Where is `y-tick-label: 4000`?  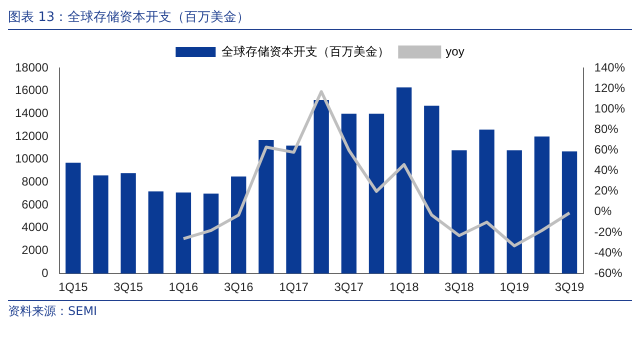
y-tick-label: 4000 is located at coordinates (35, 227).